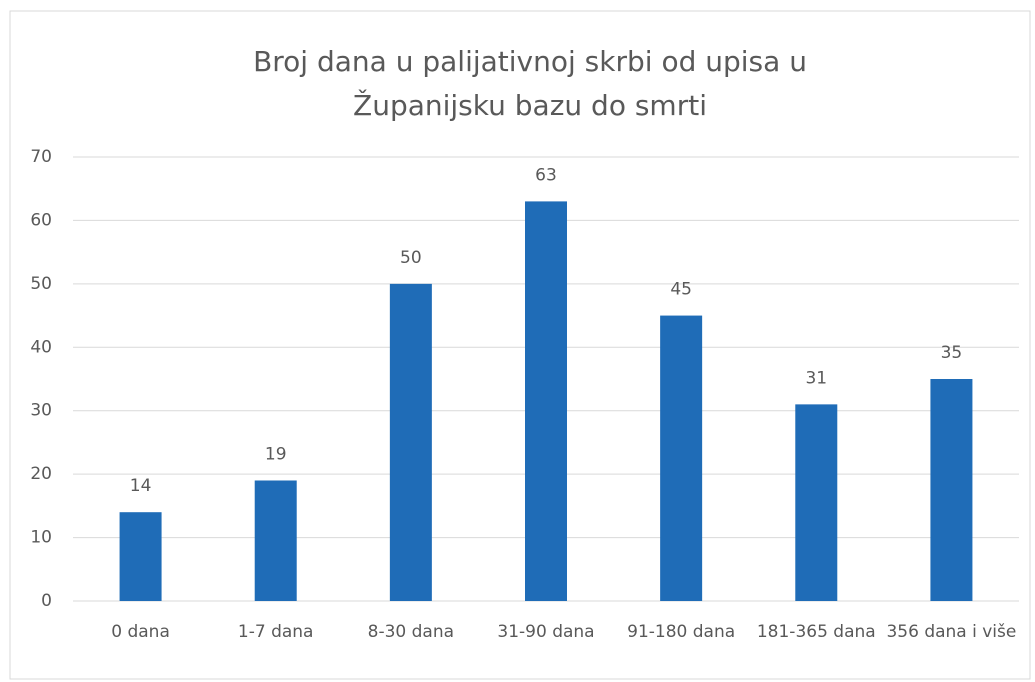 The height and width of the screenshot is (682, 1035). What do you see at coordinates (951, 632) in the screenshot?
I see `x-tick-label: 356 dana i više` at bounding box center [951, 632].